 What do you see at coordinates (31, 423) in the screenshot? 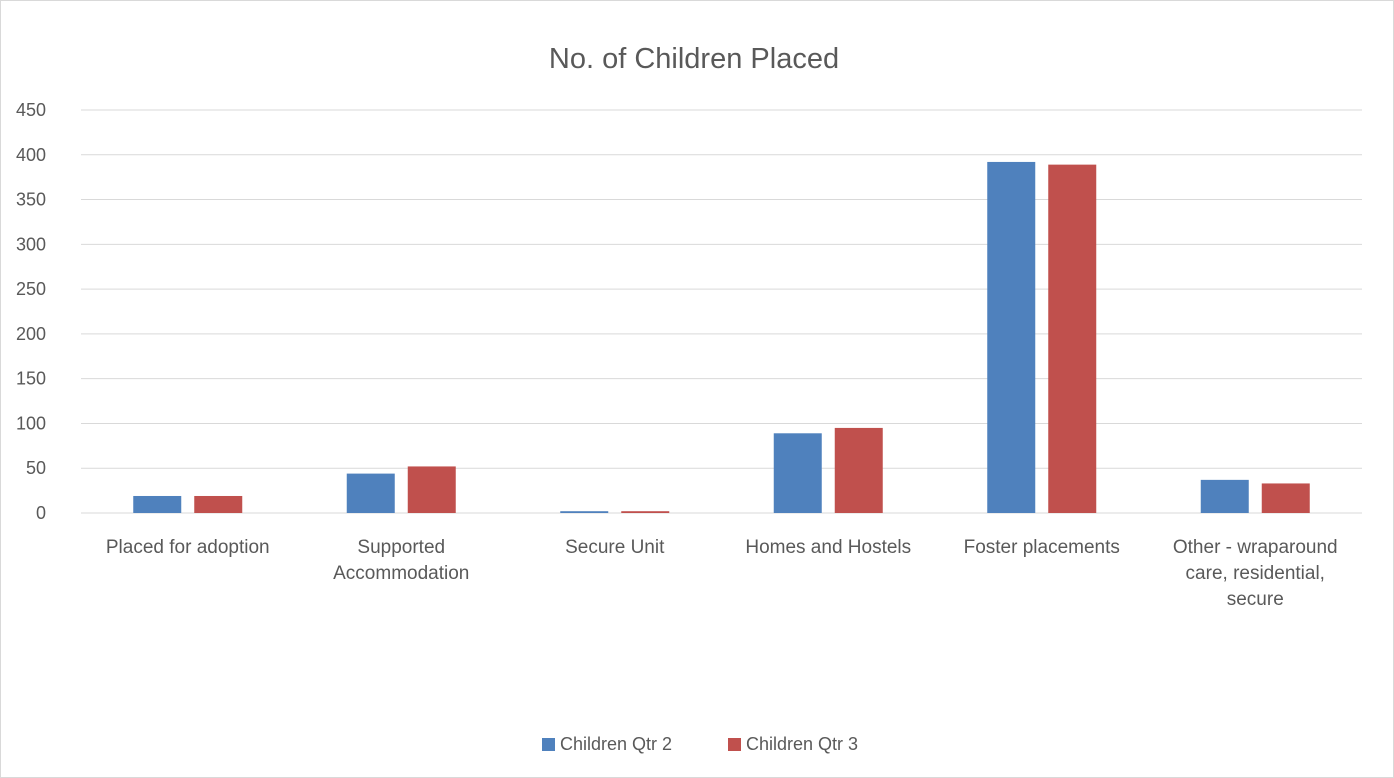
I see `y-tick-label: 100` at bounding box center [31, 423].